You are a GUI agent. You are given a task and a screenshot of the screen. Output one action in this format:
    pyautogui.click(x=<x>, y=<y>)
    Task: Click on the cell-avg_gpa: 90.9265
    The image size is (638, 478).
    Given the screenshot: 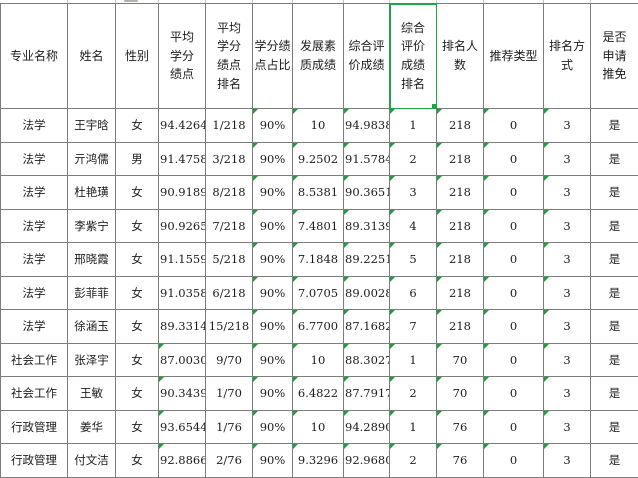 What is the action you would take?
    pyautogui.click(x=182, y=226)
    